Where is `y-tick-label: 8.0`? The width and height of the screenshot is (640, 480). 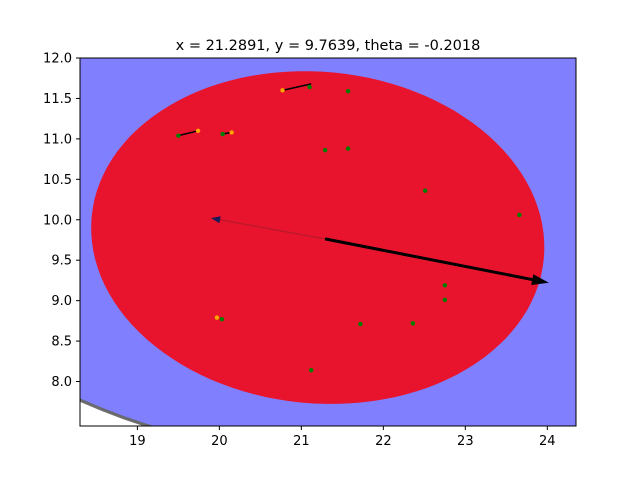 y-tick-label: 8.0 is located at coordinates (61, 382).